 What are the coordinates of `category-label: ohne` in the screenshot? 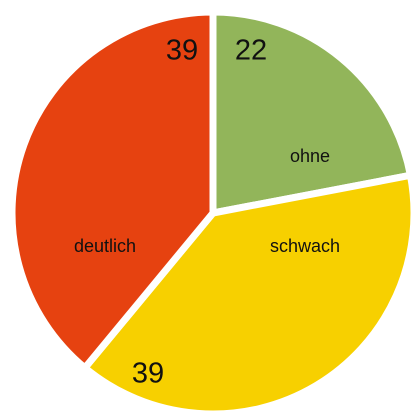 It's located at (310, 156).